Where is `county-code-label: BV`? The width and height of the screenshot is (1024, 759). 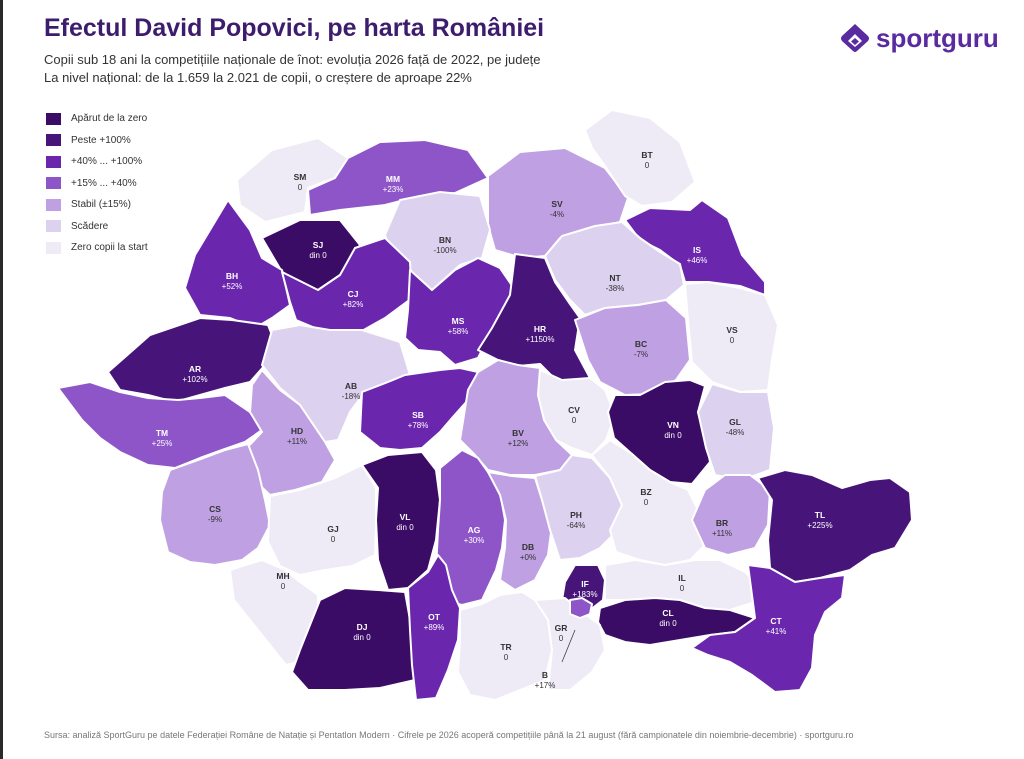
county-code-label: BV is located at coordinates (518, 433).